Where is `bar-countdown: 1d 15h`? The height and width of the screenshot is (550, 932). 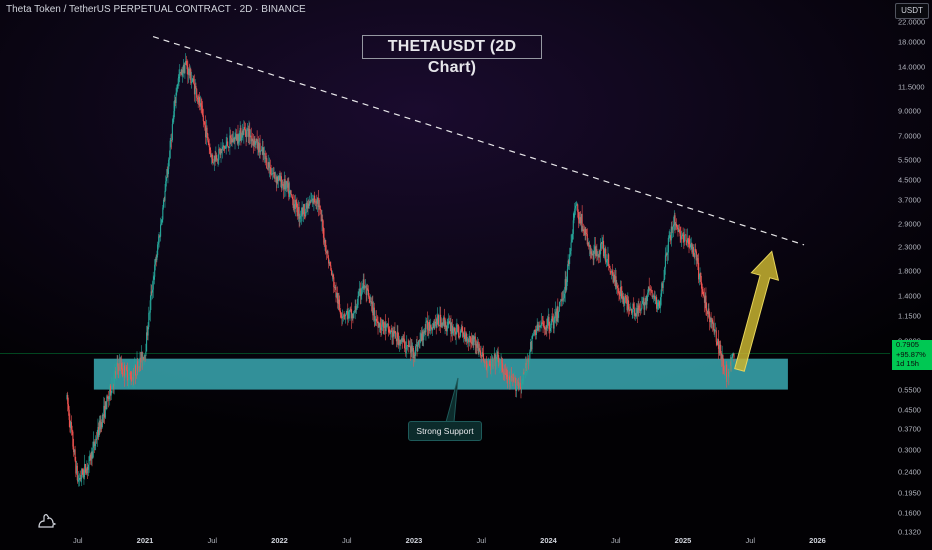 bar-countdown: 1d 15h is located at coordinates (907, 363).